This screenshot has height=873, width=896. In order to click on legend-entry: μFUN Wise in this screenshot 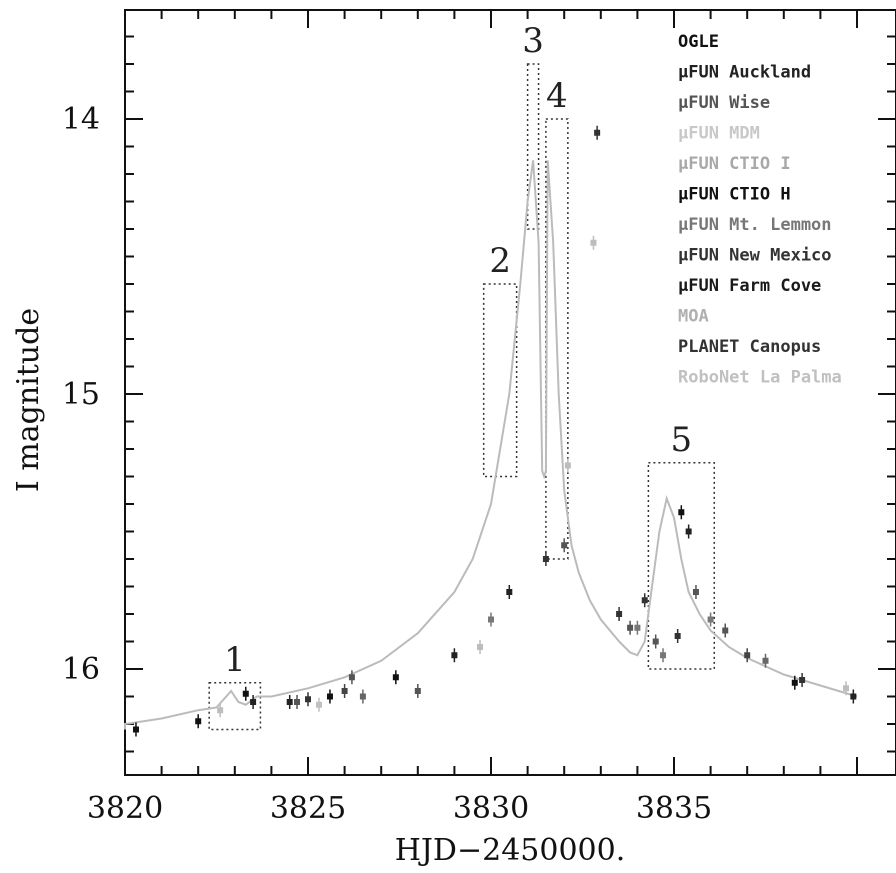, I will do `click(724, 103)`.